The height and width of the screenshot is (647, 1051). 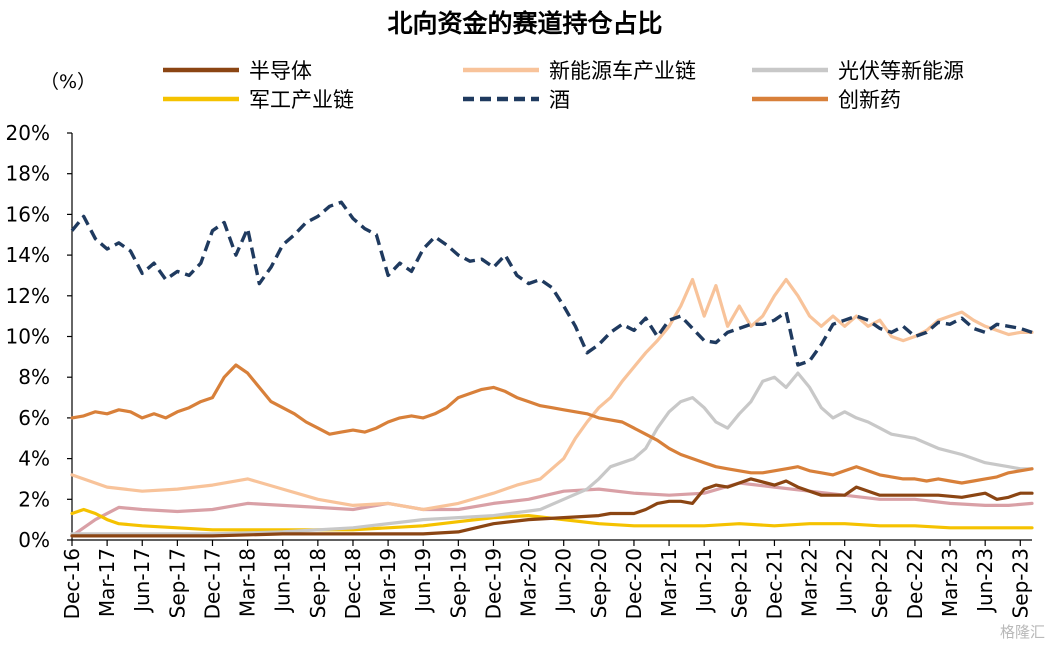 I want to click on y-tick-label: 0%, so click(x=34, y=540).